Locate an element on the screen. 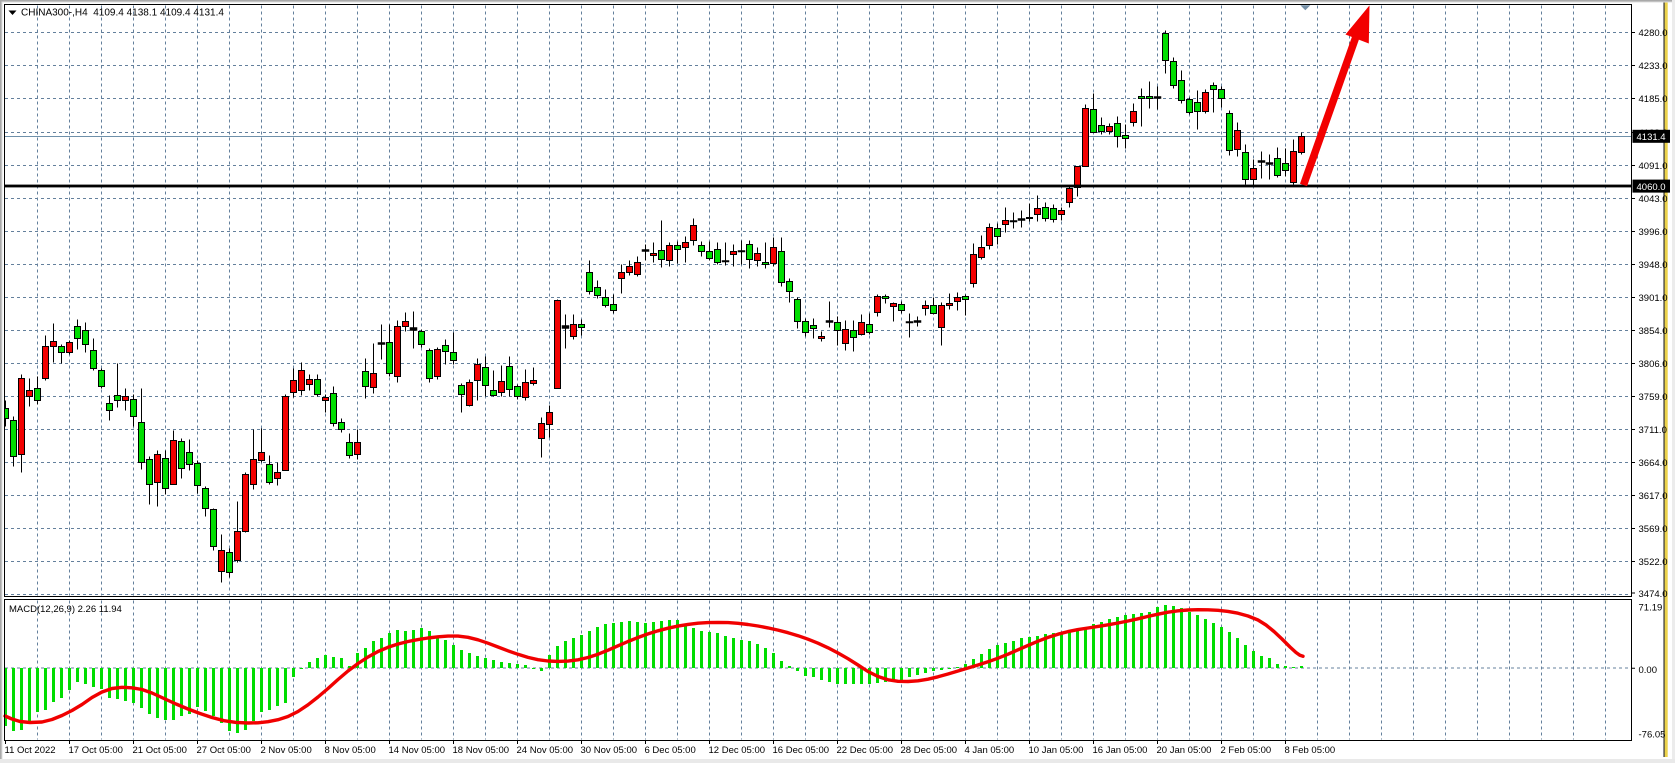  svg-text: 14 Nov 05:00 is located at coordinates (417, 750).